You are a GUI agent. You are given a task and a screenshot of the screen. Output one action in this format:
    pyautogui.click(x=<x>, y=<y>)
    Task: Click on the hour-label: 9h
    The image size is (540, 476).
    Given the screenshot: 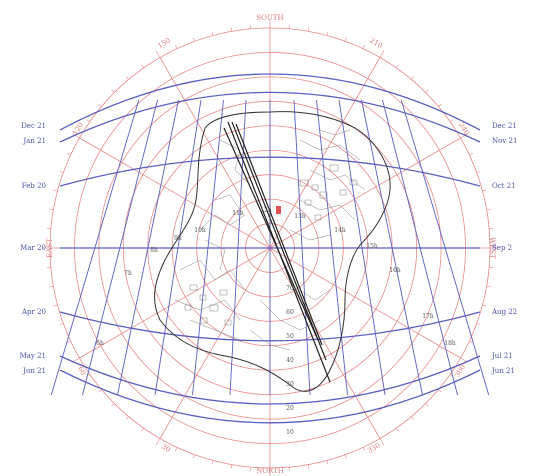 What is the action you would take?
    pyautogui.click(x=178, y=238)
    